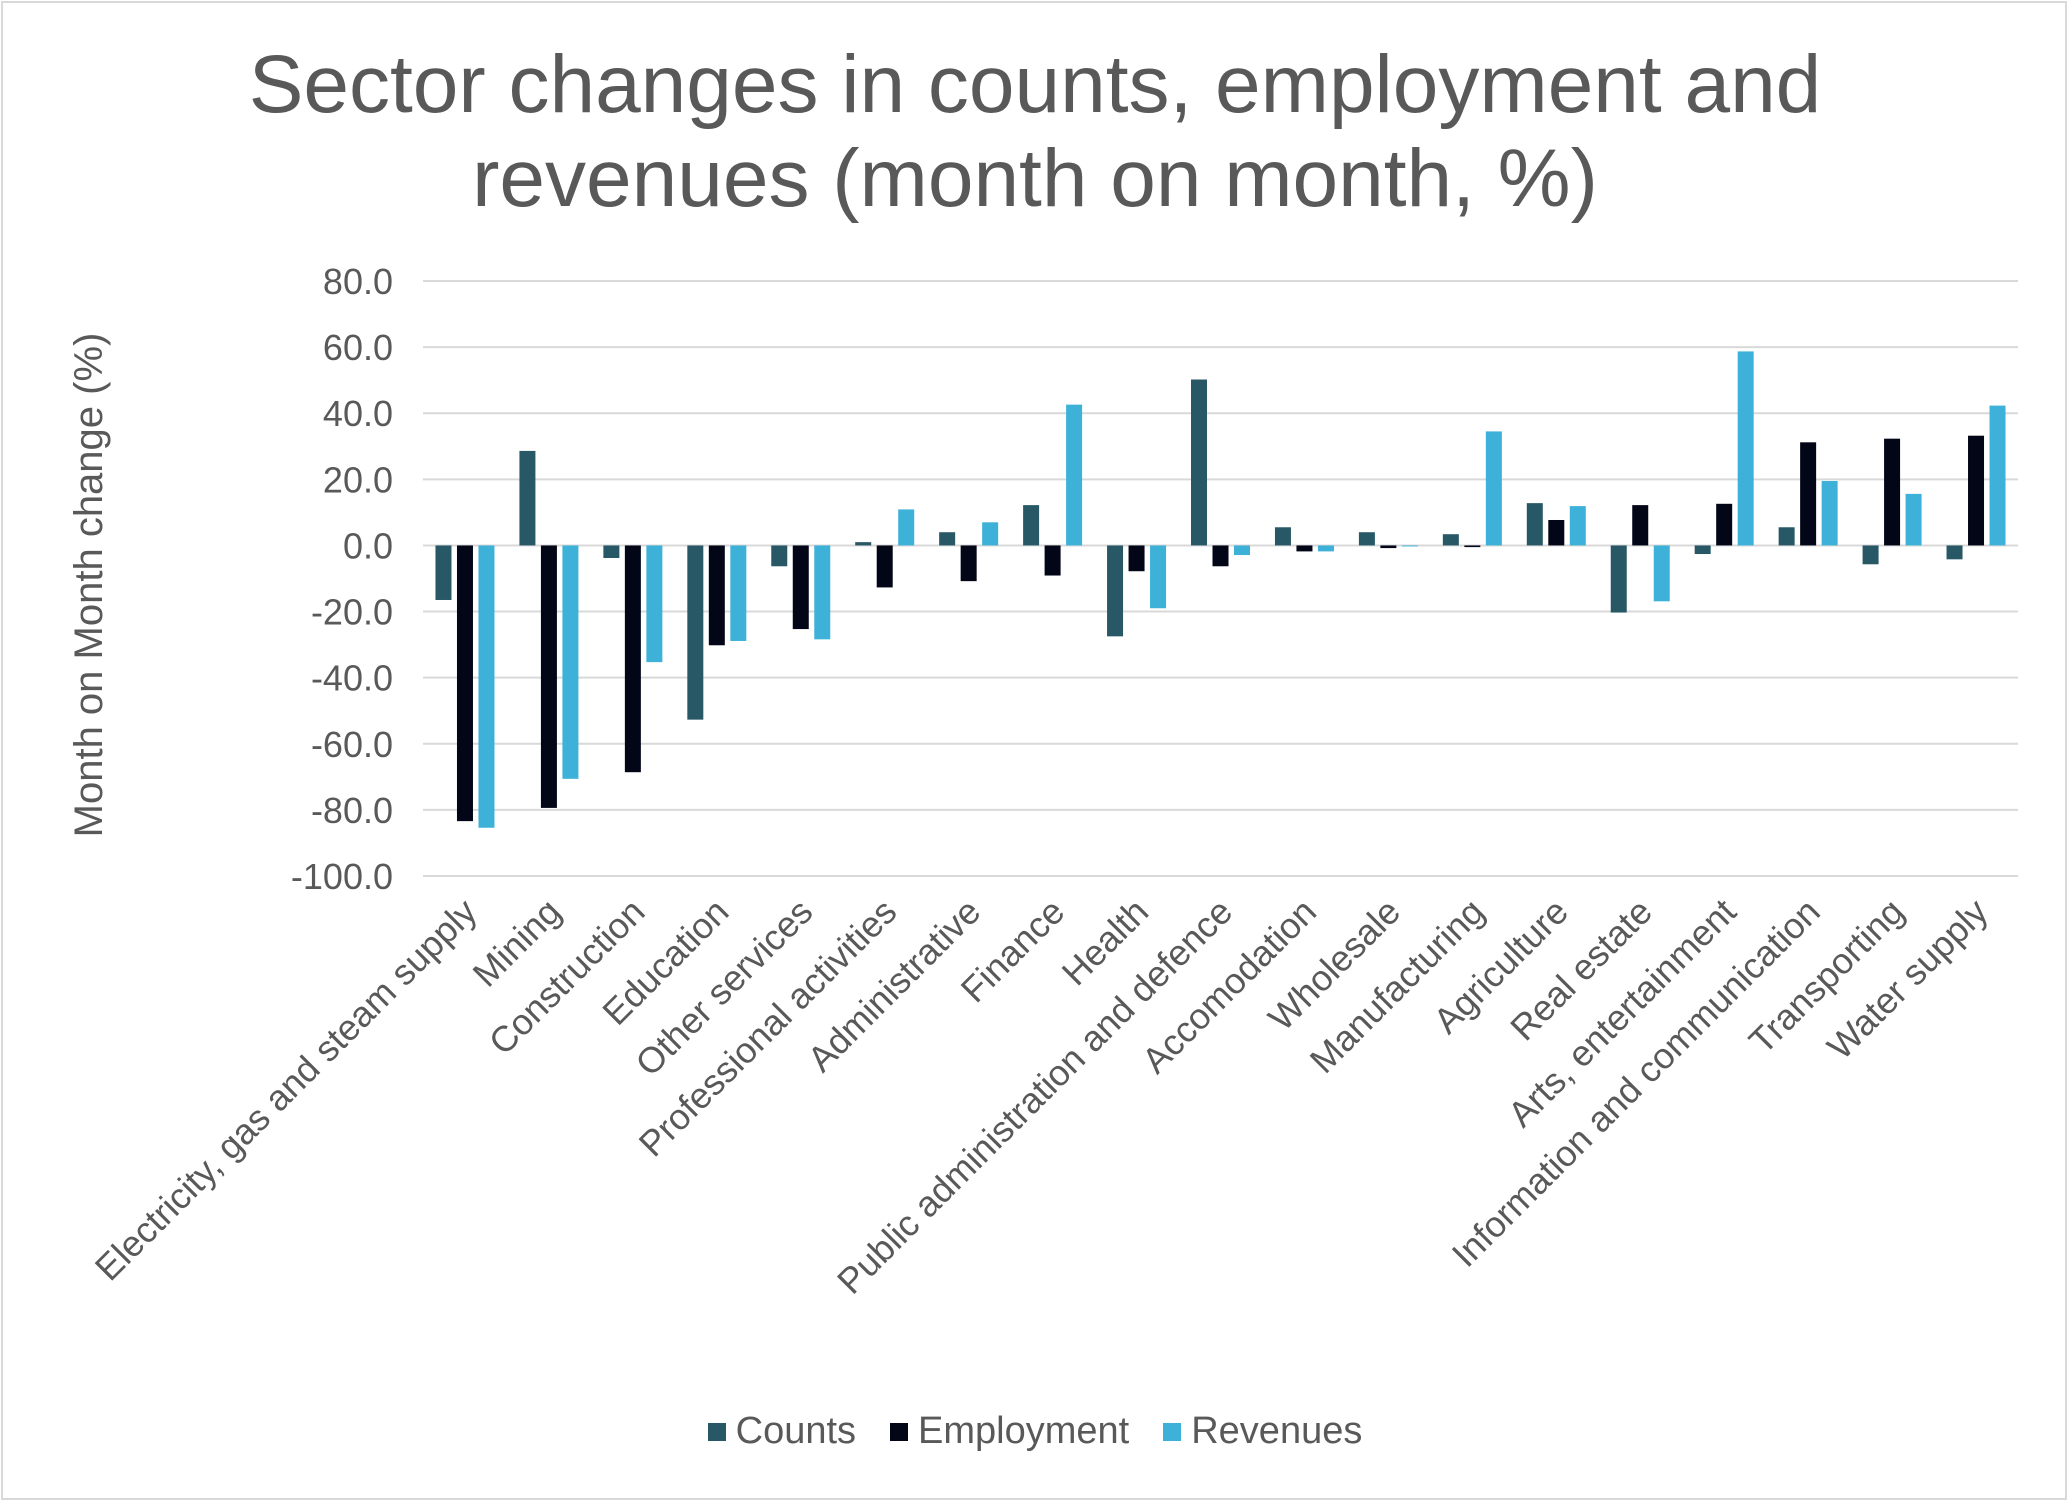  What do you see at coordinates (358, 479) in the screenshot?
I see `y-tick-label: 20.0` at bounding box center [358, 479].